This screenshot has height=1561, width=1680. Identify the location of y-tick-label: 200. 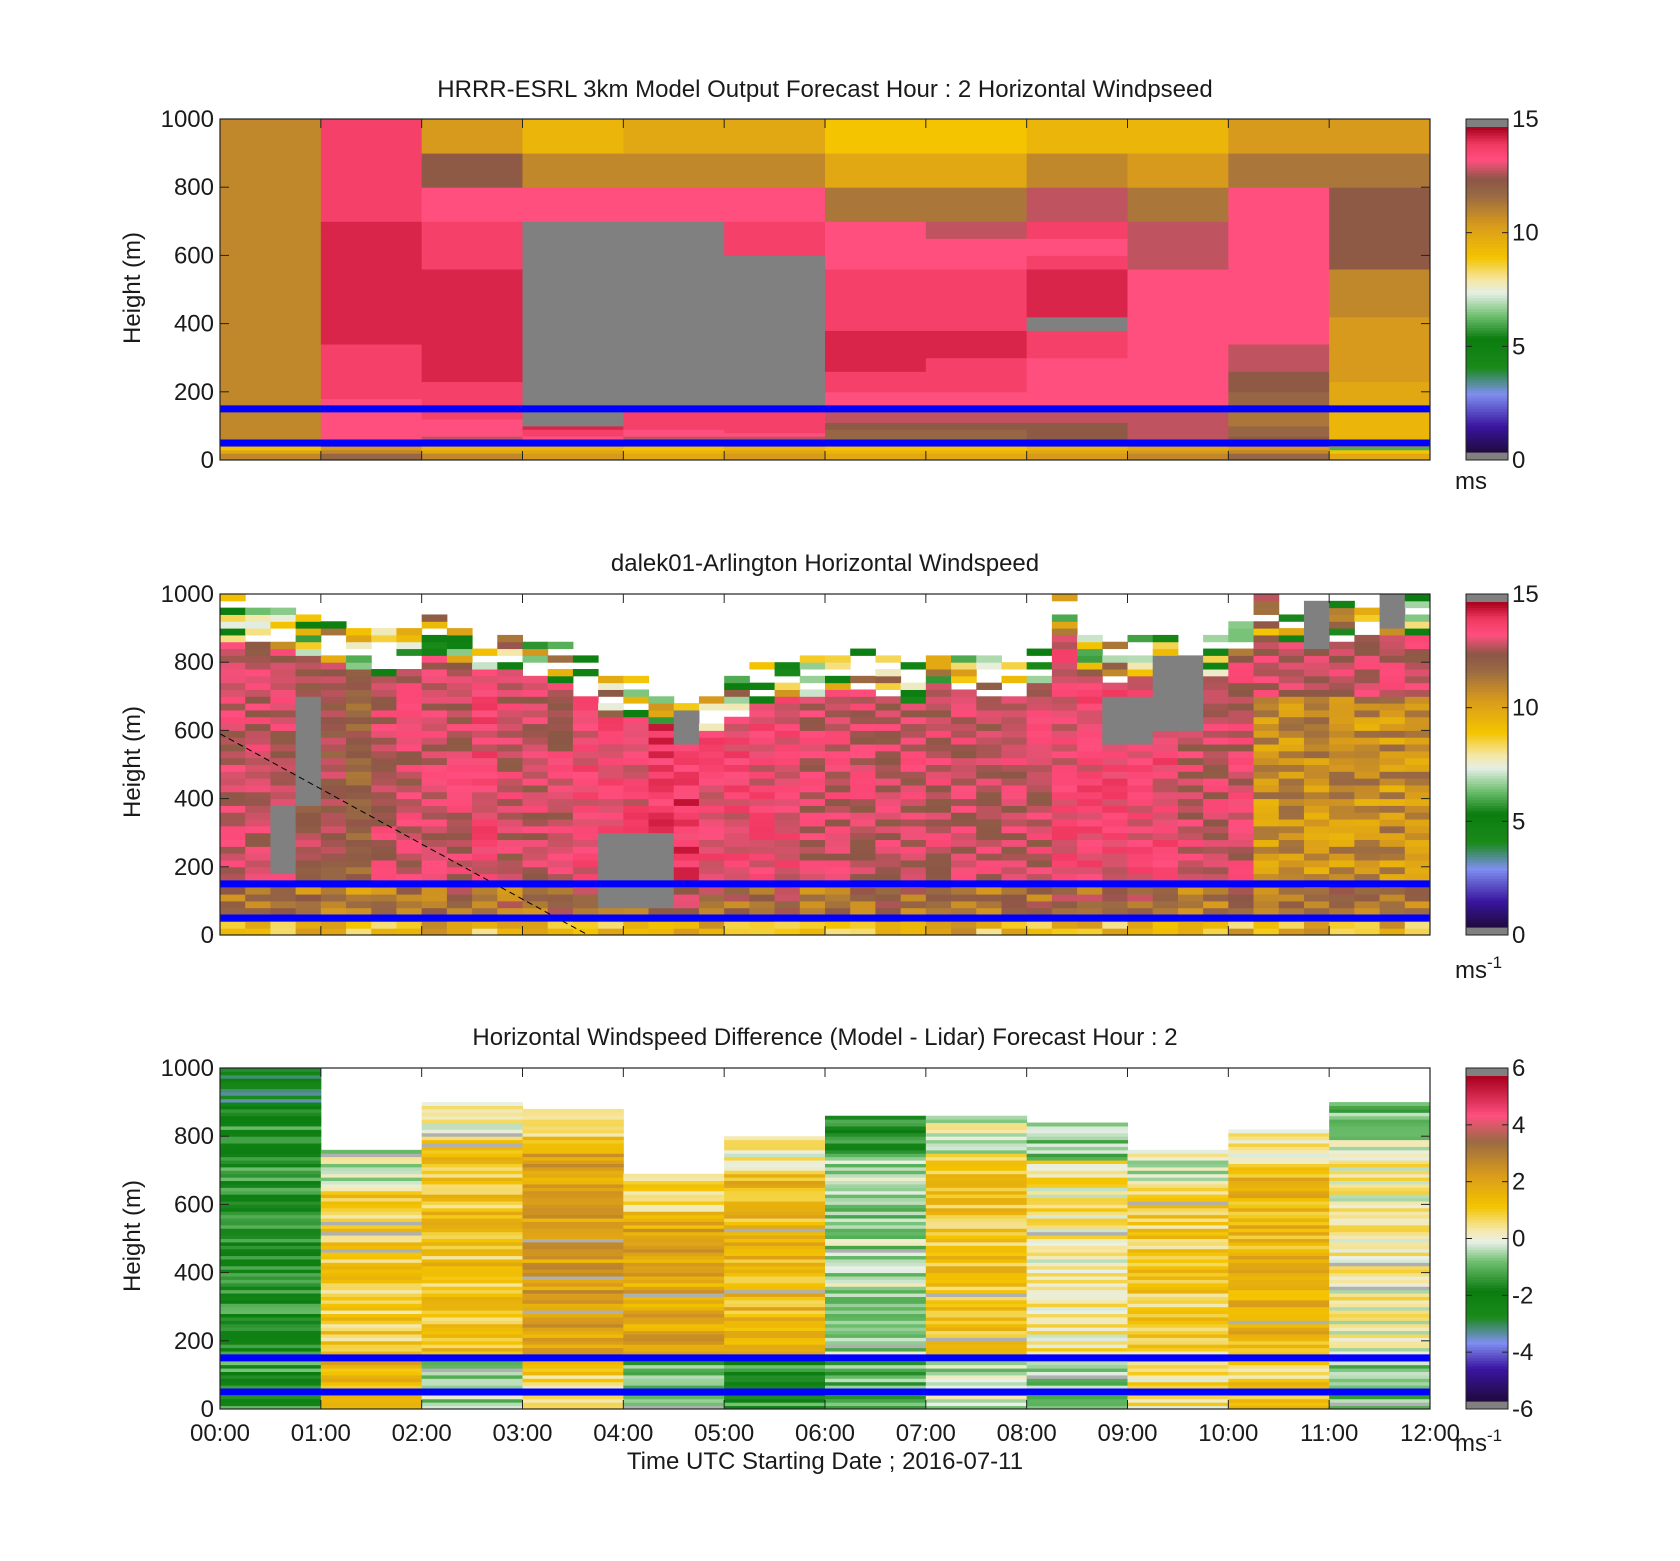
(194, 1341).